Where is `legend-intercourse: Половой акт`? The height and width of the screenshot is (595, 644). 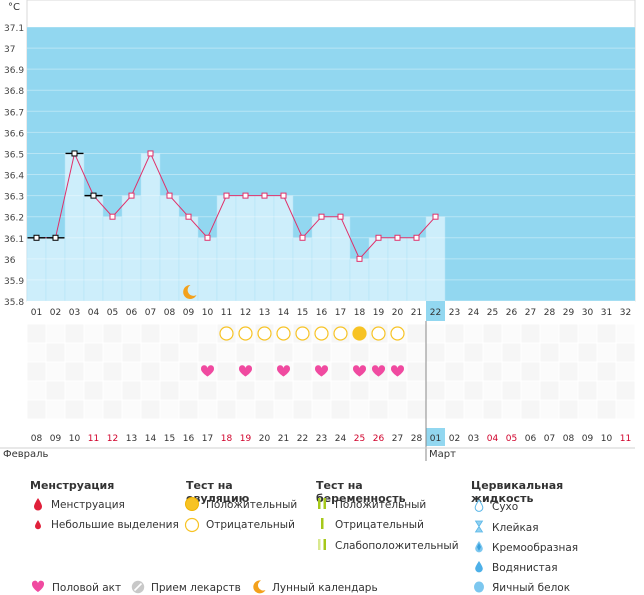
legend-intercourse: Половой акт is located at coordinates (87, 588).